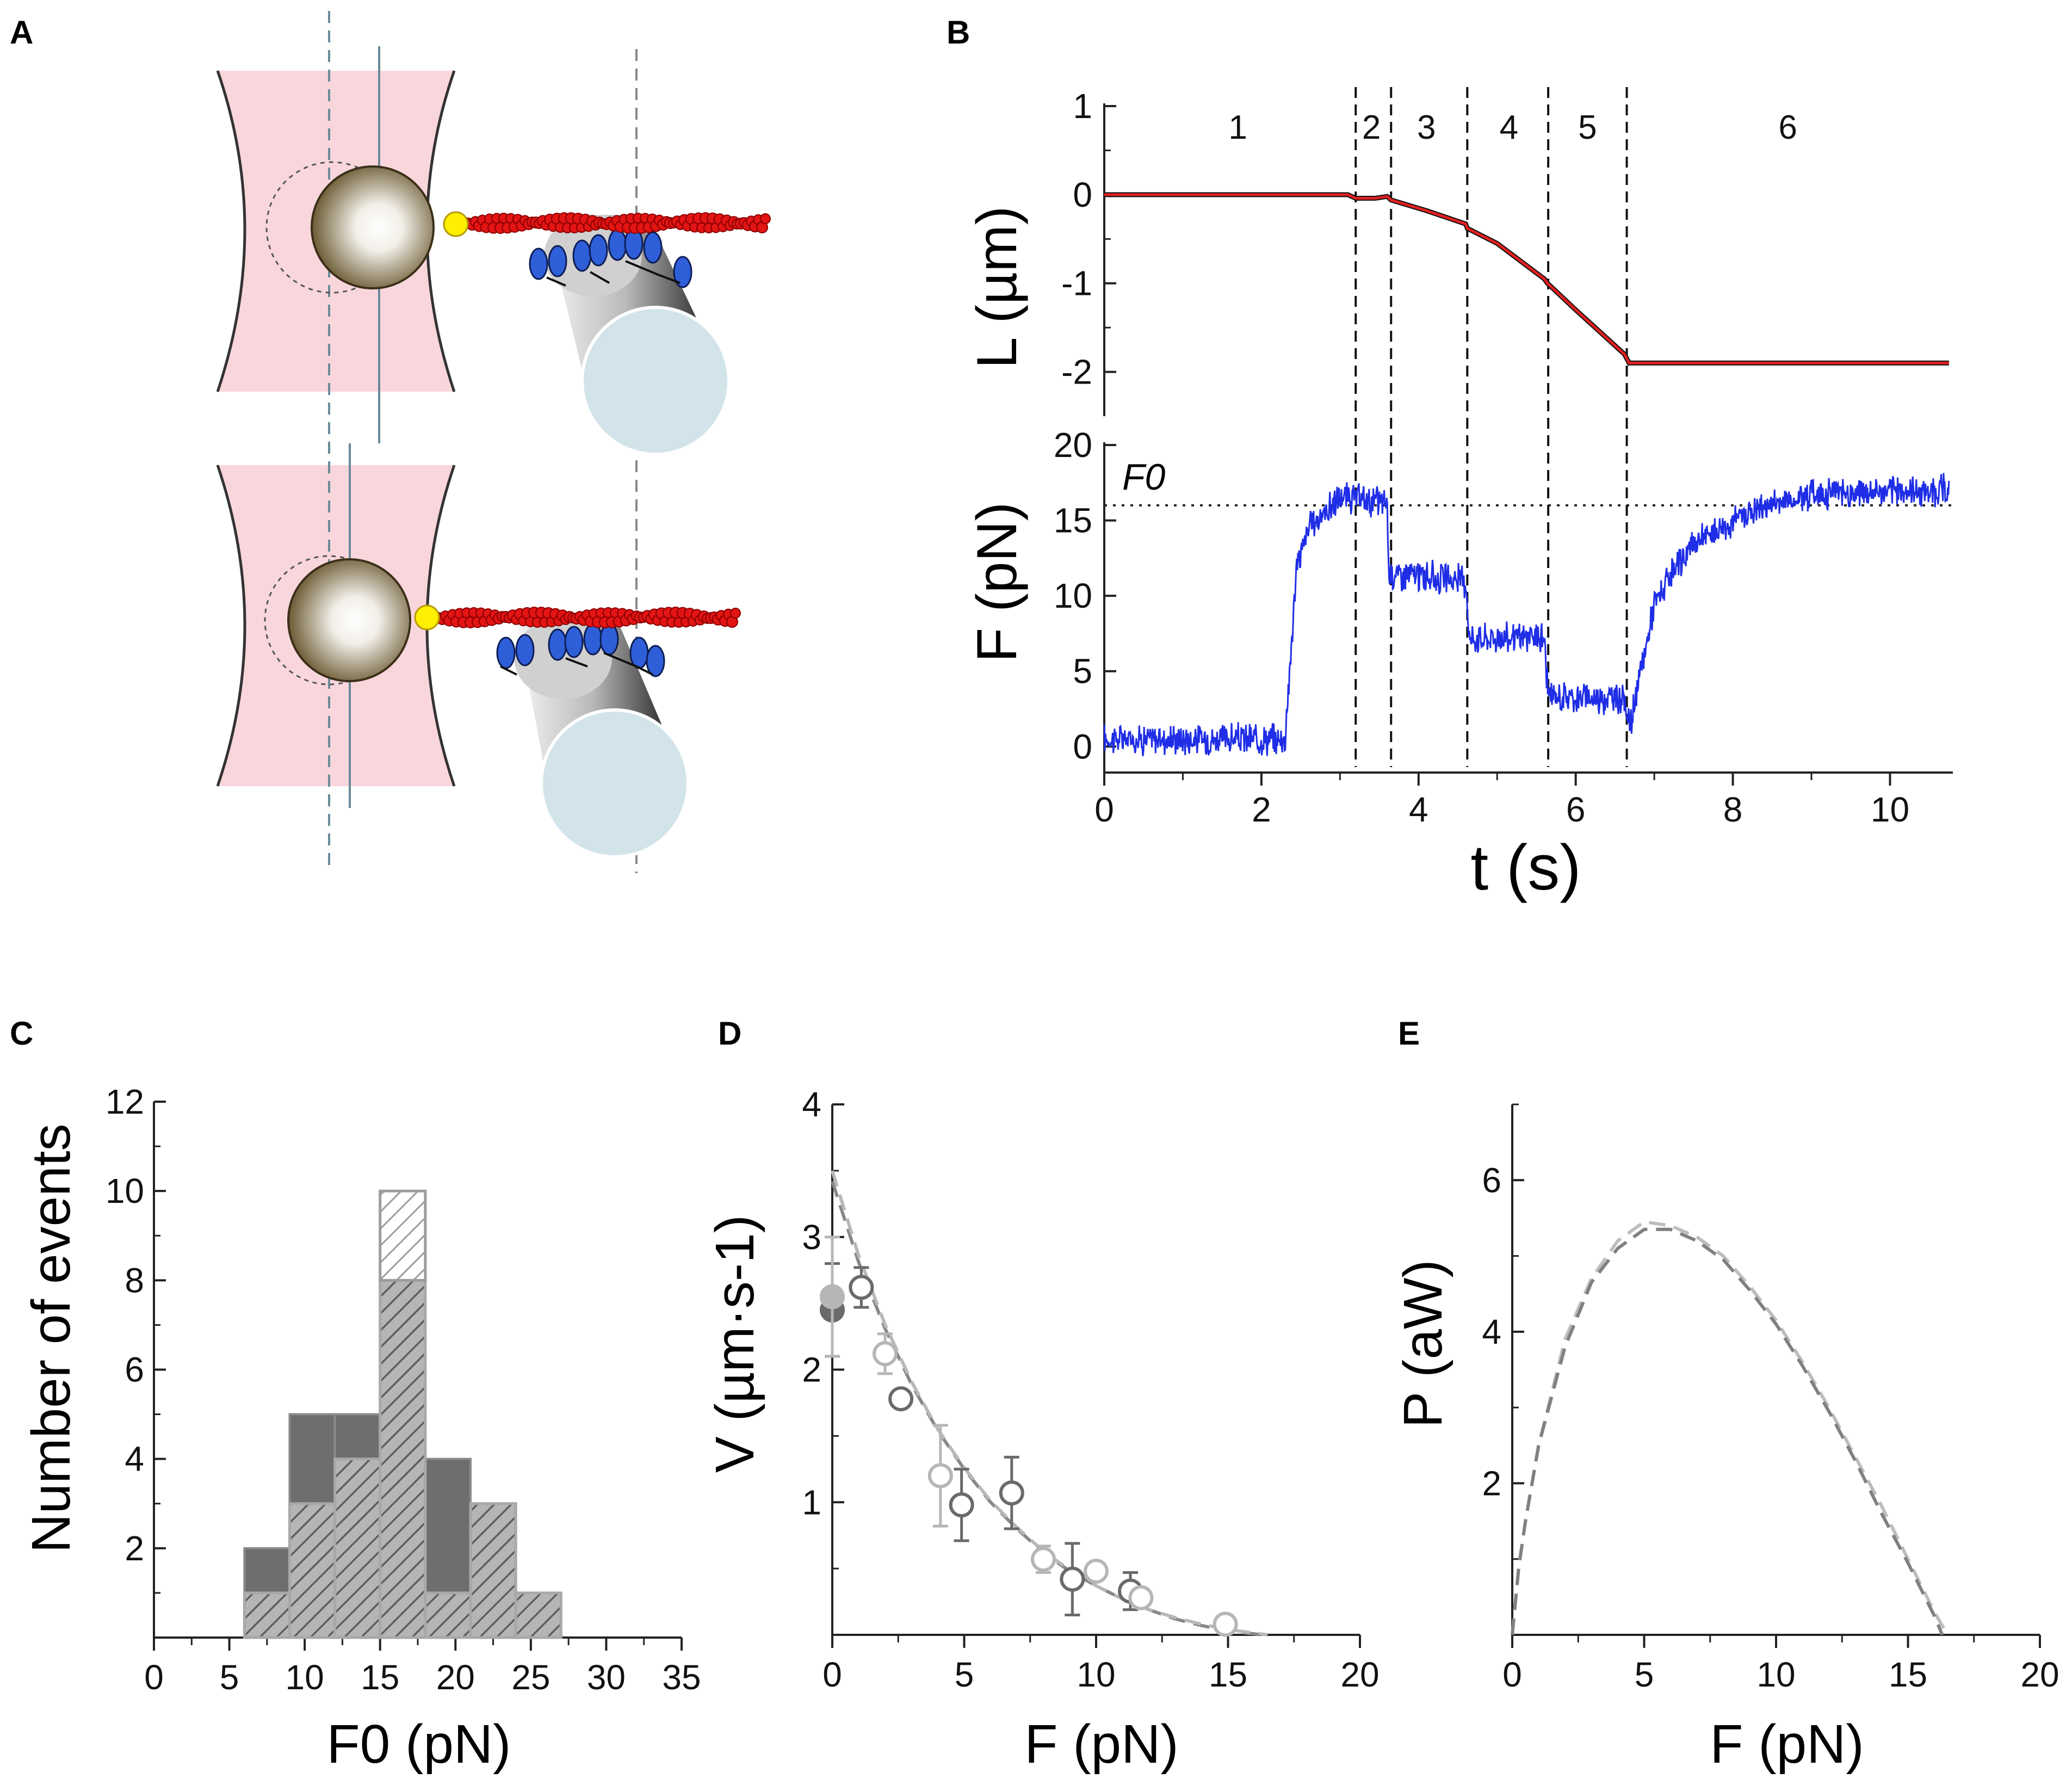  I want to click on c-ytick-label: 2, so click(134, 1548).